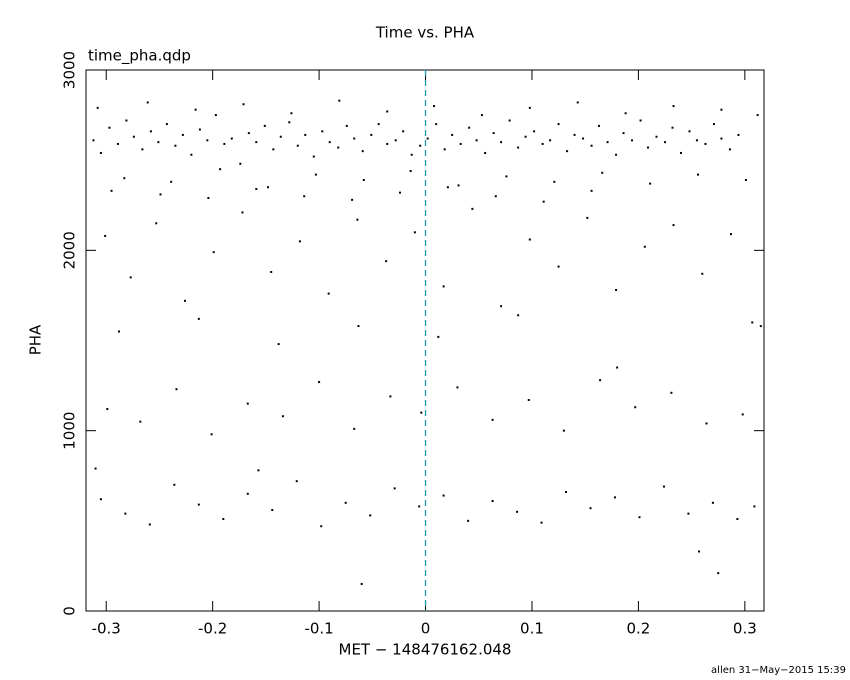 This screenshot has height=680, width=850. What do you see at coordinates (212, 629) in the screenshot?
I see `x-tick-label: -0.2` at bounding box center [212, 629].